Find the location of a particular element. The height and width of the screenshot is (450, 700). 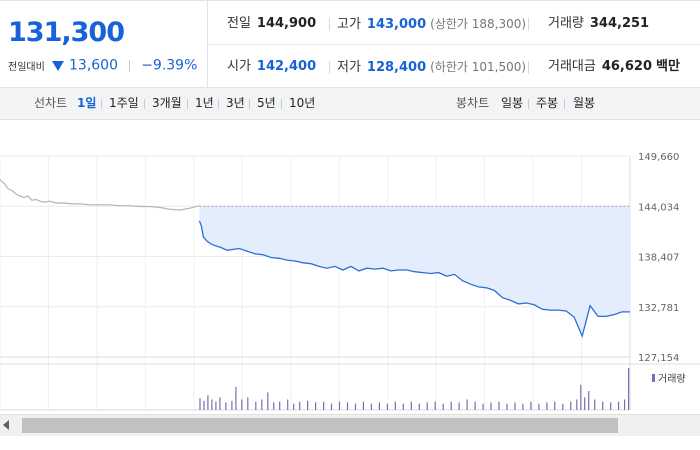

stat-prev-close: 전일 144,900 is located at coordinates (271, 22).